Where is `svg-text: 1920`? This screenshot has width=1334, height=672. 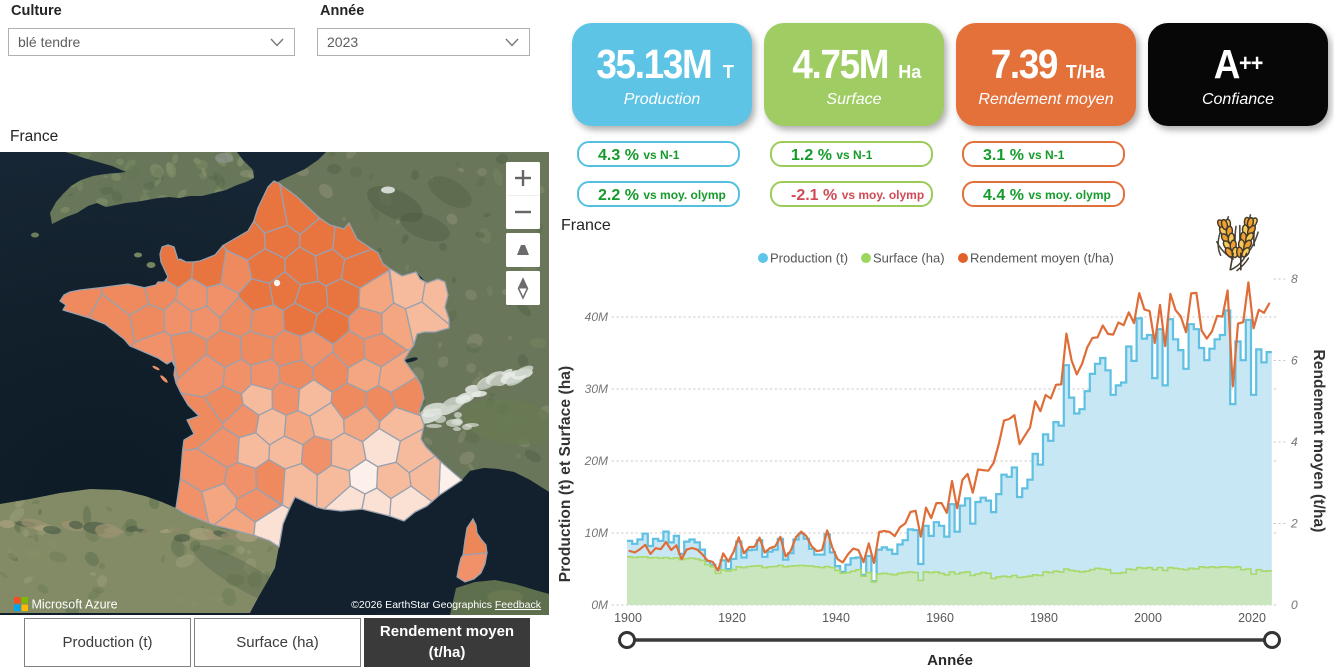 svg-text: 1920 is located at coordinates (732, 618).